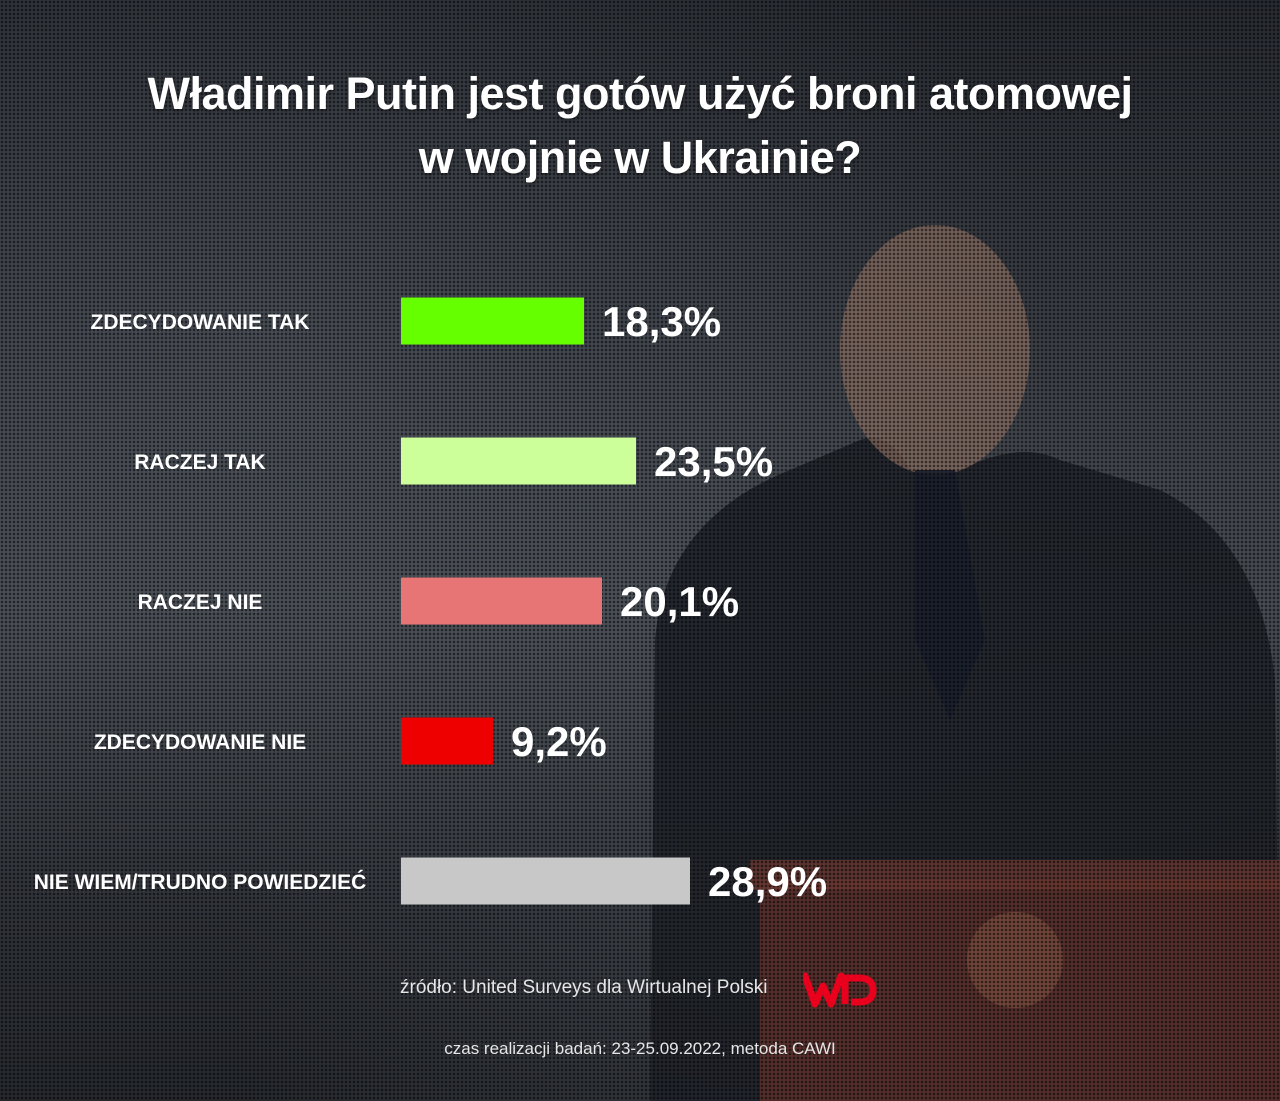  What do you see at coordinates (679, 601) in the screenshot?
I see `value-label: 20,1%` at bounding box center [679, 601].